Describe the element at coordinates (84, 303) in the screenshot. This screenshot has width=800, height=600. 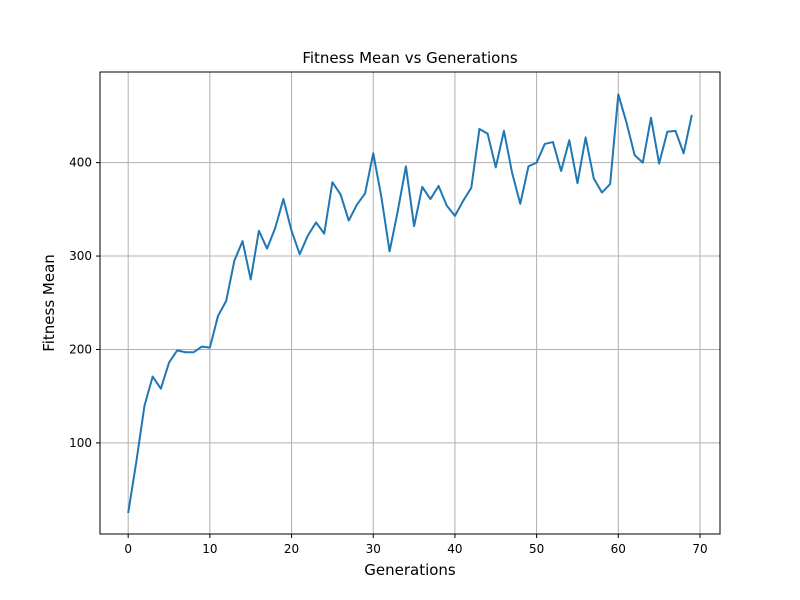
I see `y-axis-ticks: 100 200 300 400` at that location.